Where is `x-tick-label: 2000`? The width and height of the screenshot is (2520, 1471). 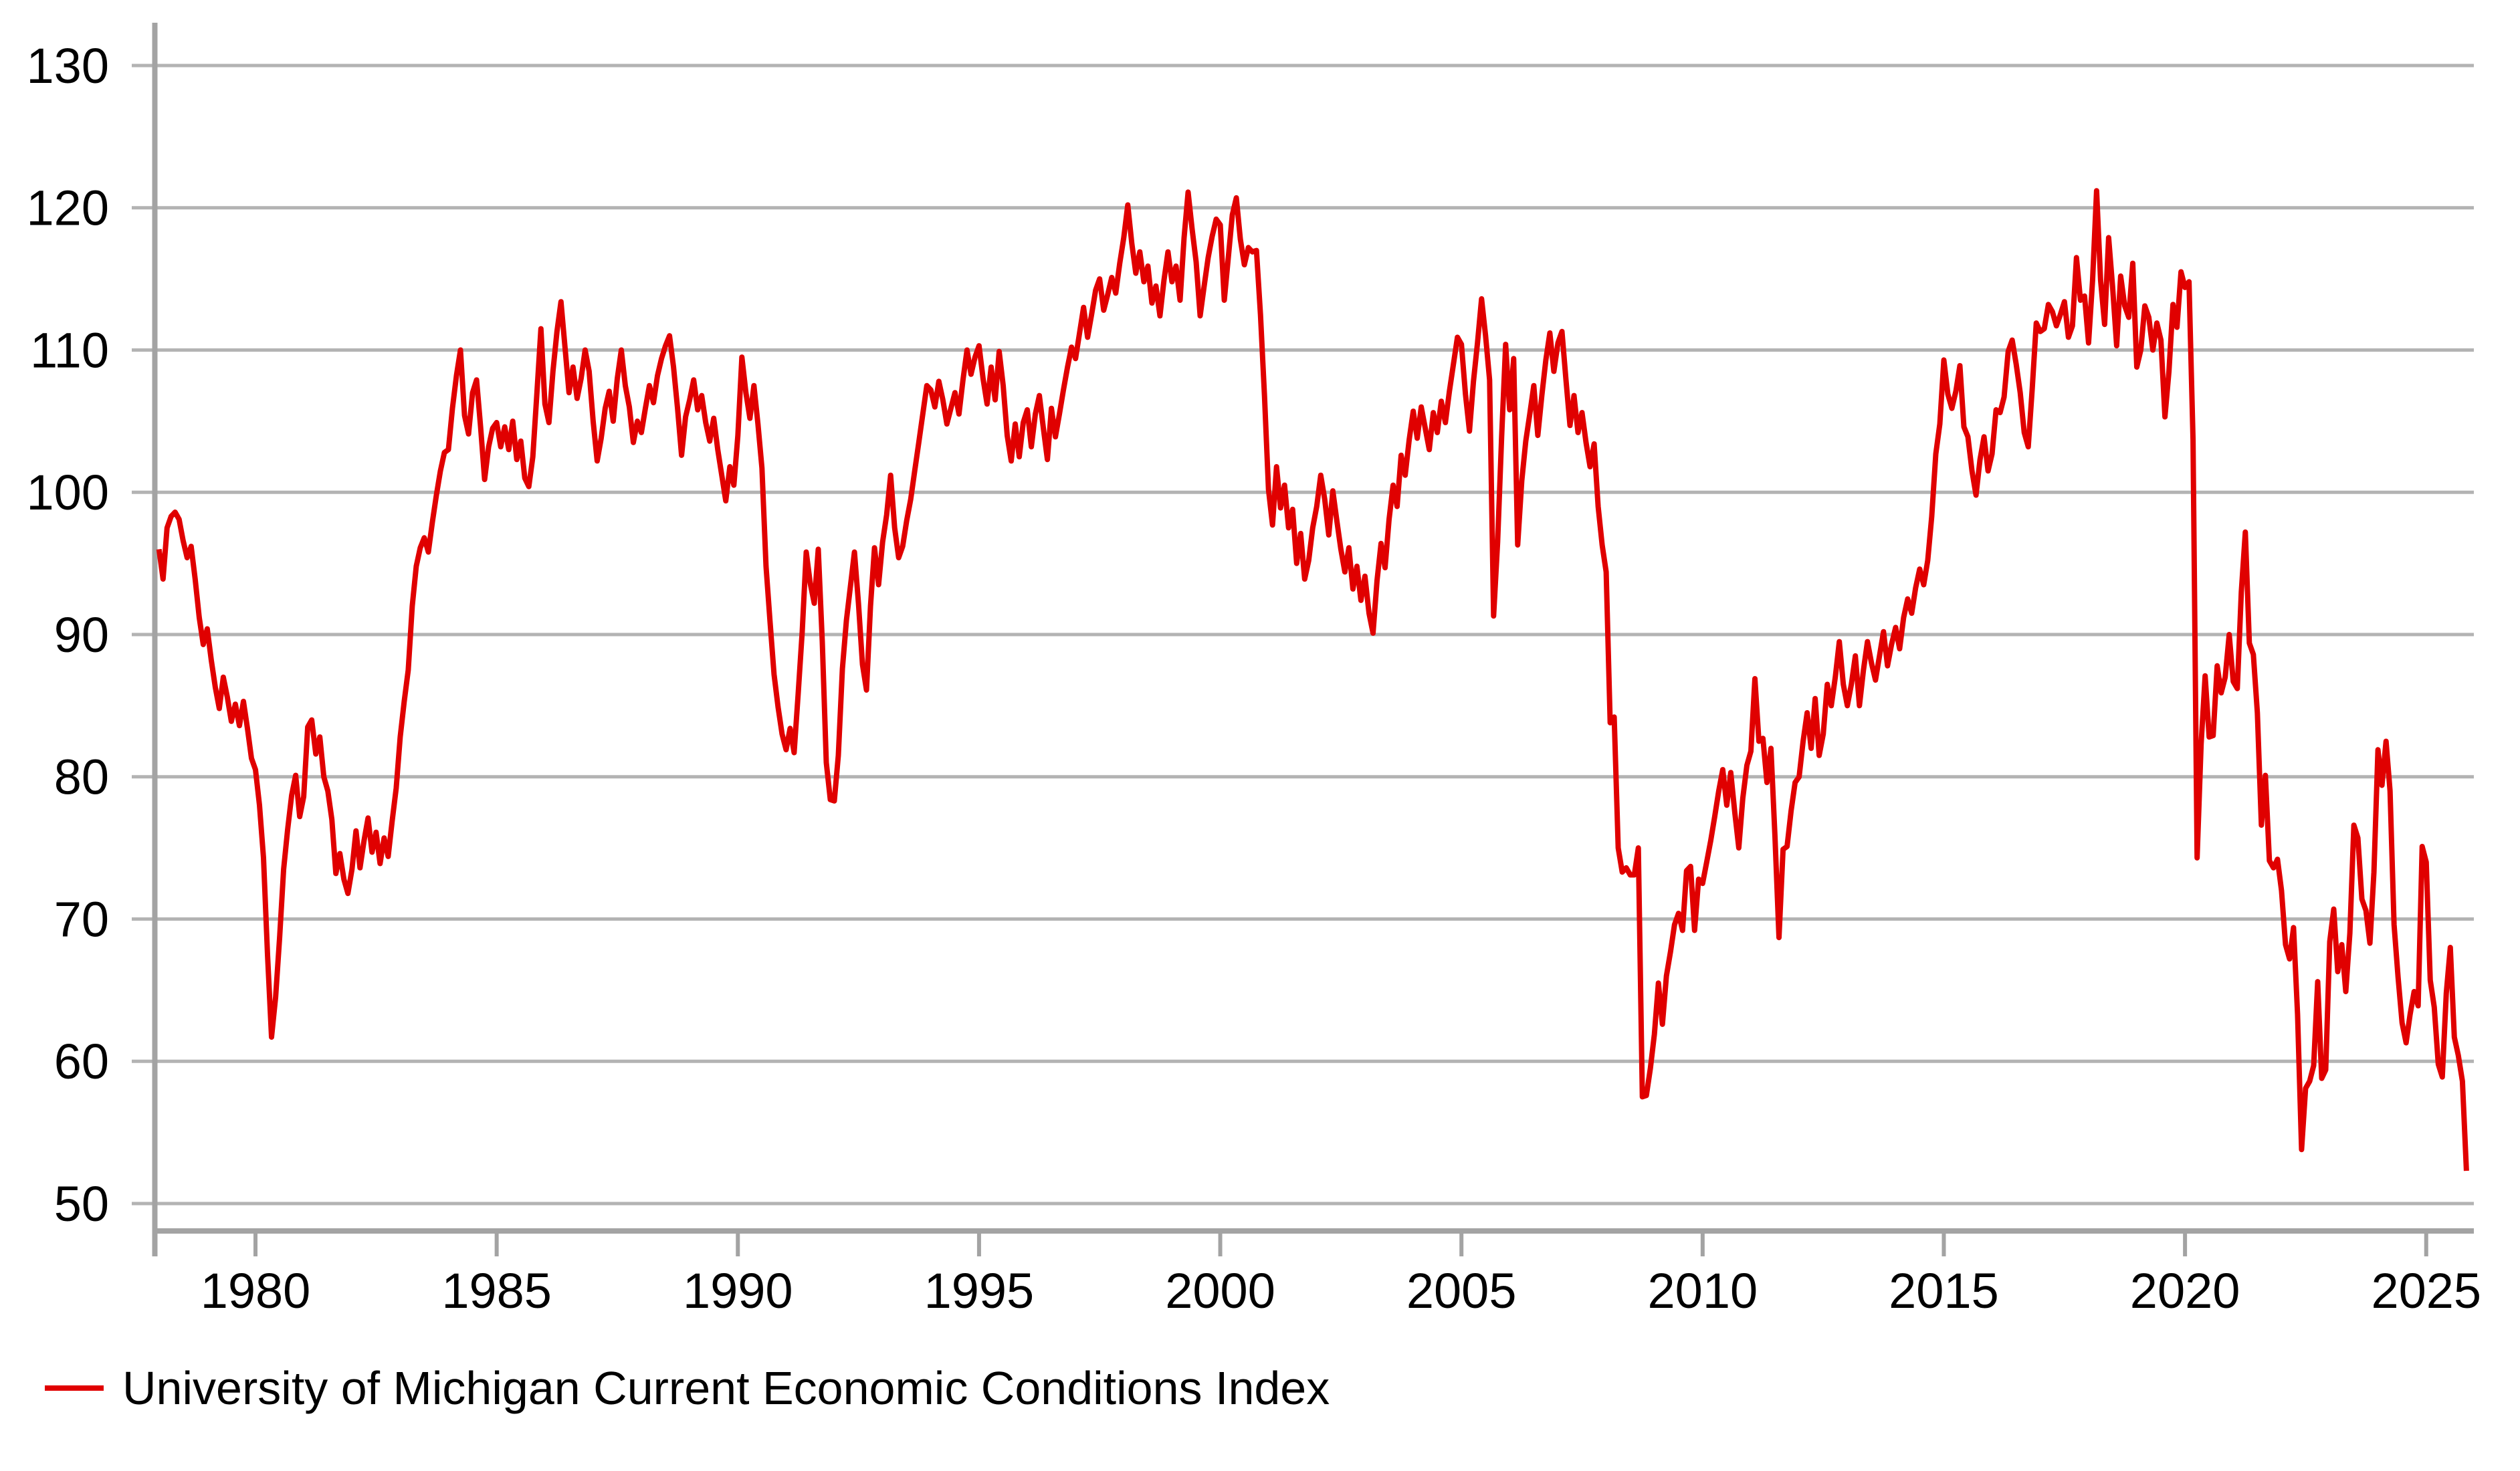 x-tick-label: 2000 is located at coordinates (1220, 1291).